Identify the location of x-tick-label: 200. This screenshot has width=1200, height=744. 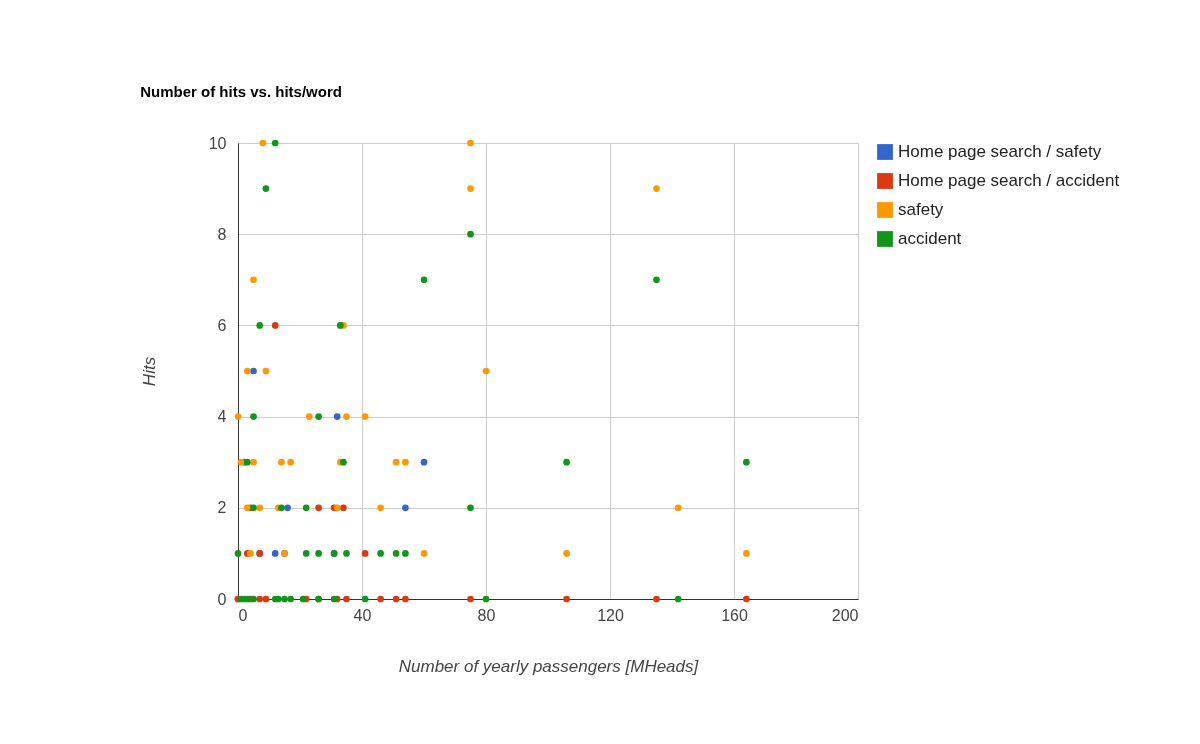
(845, 615).